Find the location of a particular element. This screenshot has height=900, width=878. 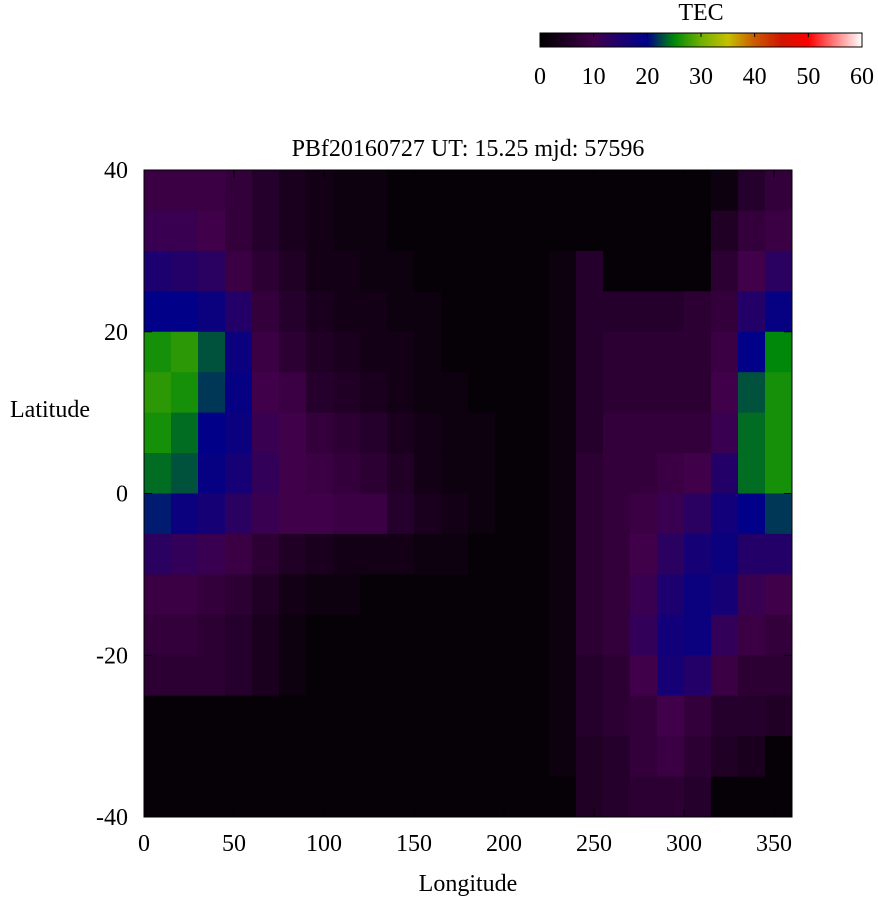

colorbar-tick-label: 30 is located at coordinates (701, 77).